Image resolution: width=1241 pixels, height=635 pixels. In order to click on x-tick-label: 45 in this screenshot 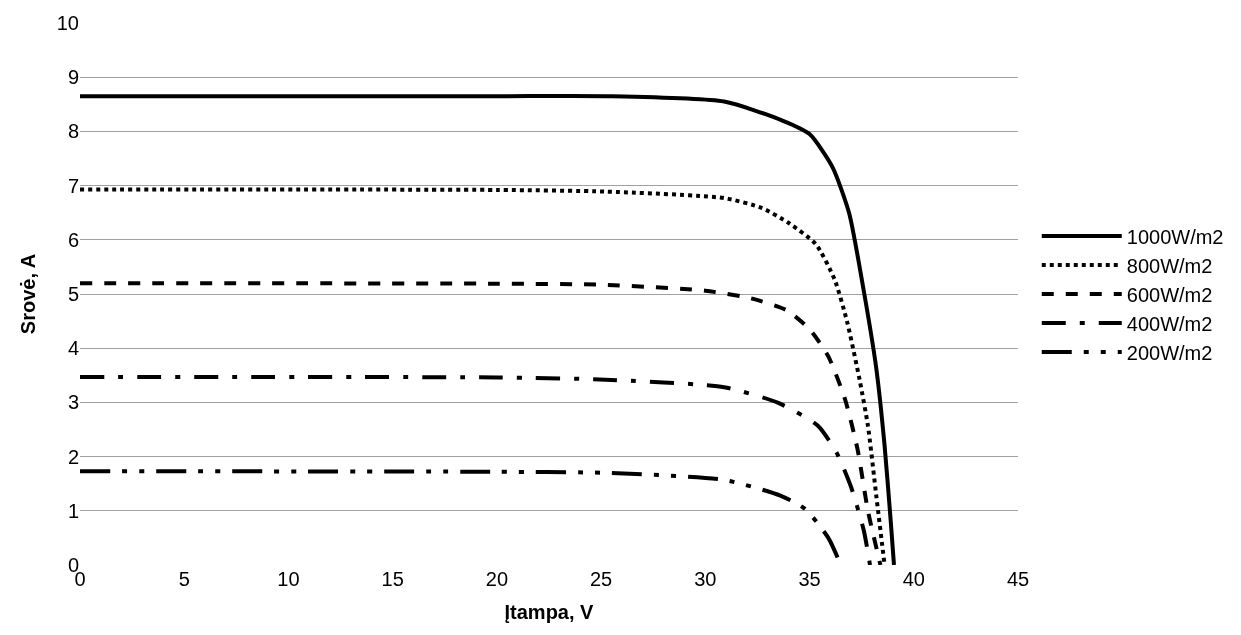, I will do `click(1018, 579)`.